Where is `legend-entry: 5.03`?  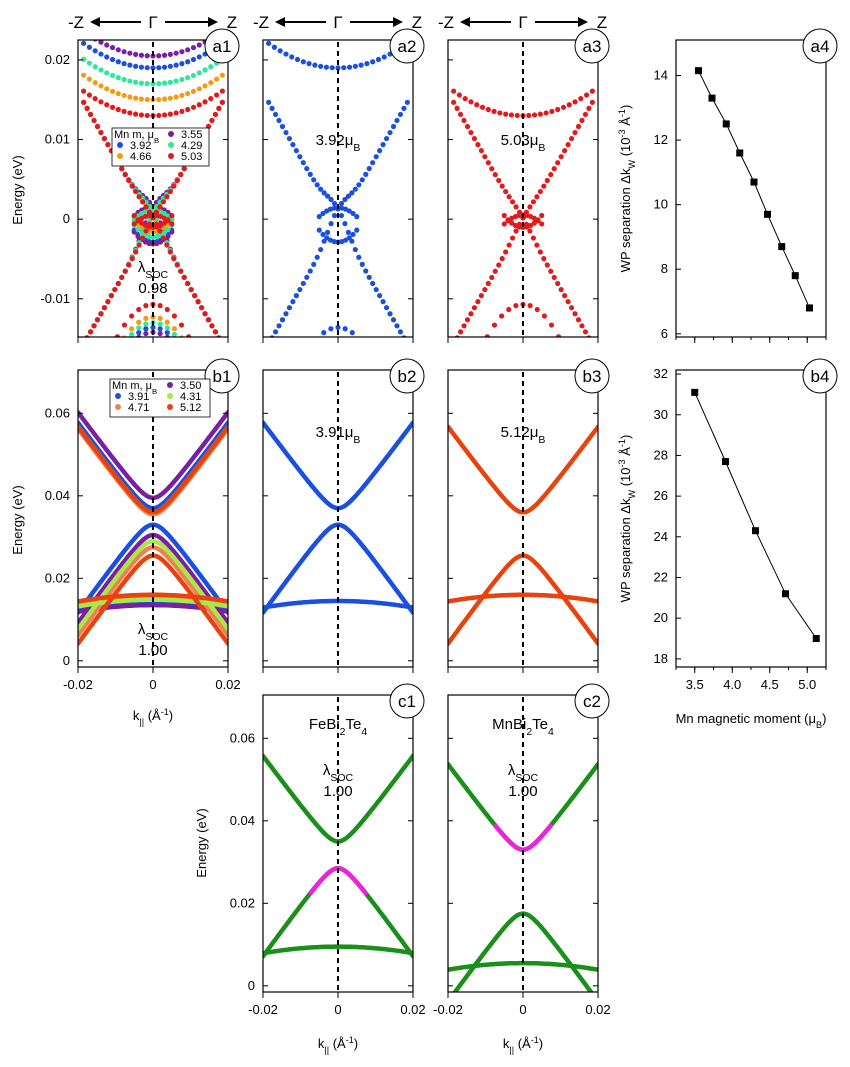 legend-entry: 5.03 is located at coordinates (191, 157).